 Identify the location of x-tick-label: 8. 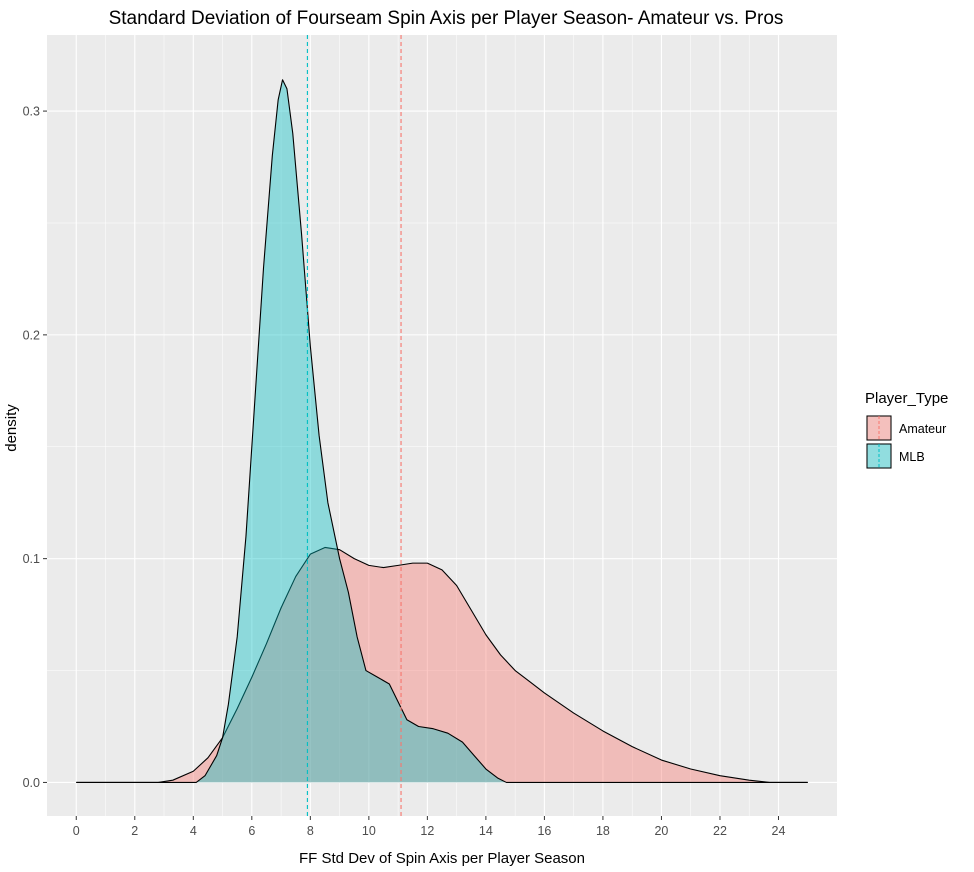
(310, 831).